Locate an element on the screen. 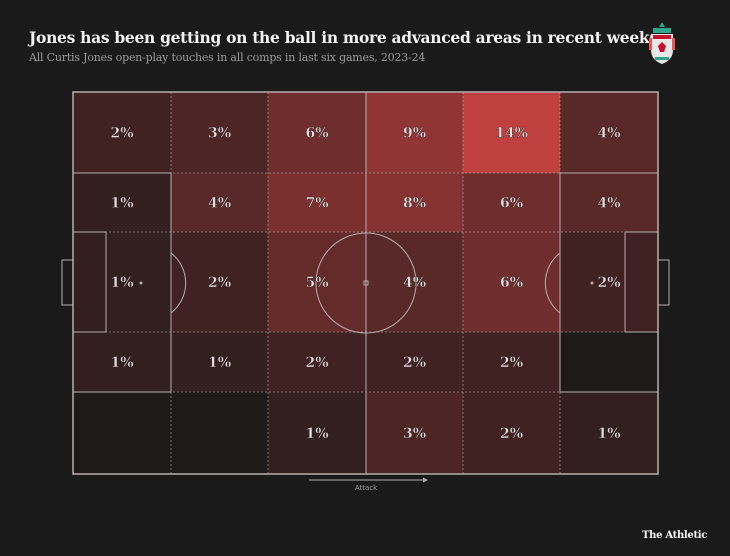 This screenshot has height=556, width=730. the-athletic-logo: The Athletic is located at coordinates (675, 535).